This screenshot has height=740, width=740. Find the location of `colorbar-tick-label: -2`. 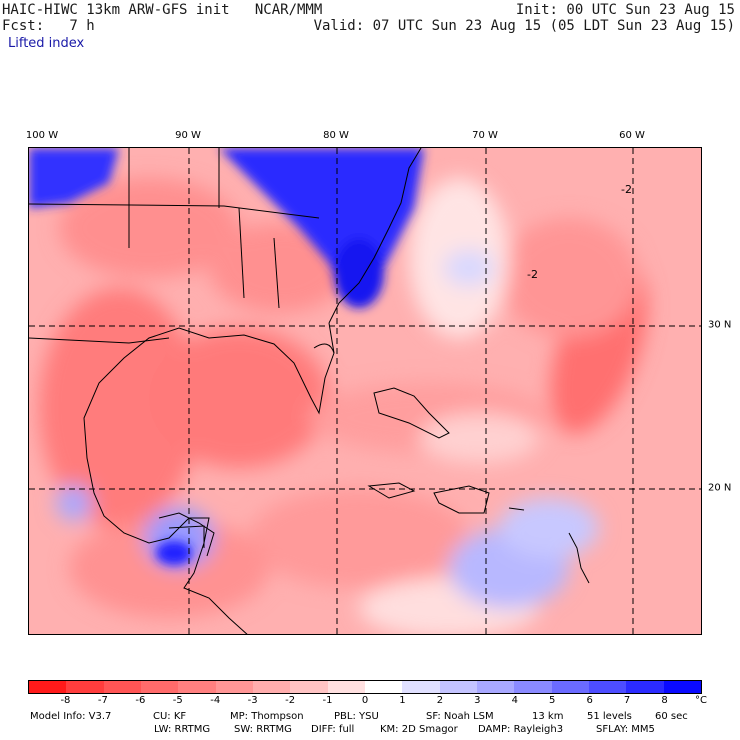

colorbar-tick-label: -2 is located at coordinates (290, 700).